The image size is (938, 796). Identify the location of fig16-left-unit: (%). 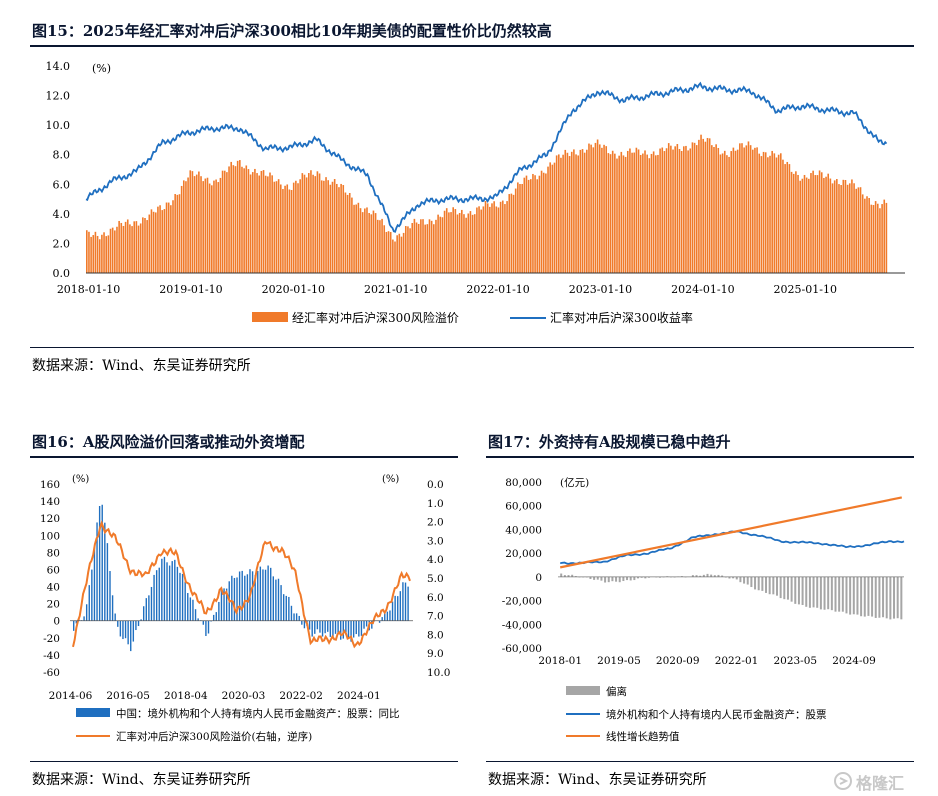
(80, 479).